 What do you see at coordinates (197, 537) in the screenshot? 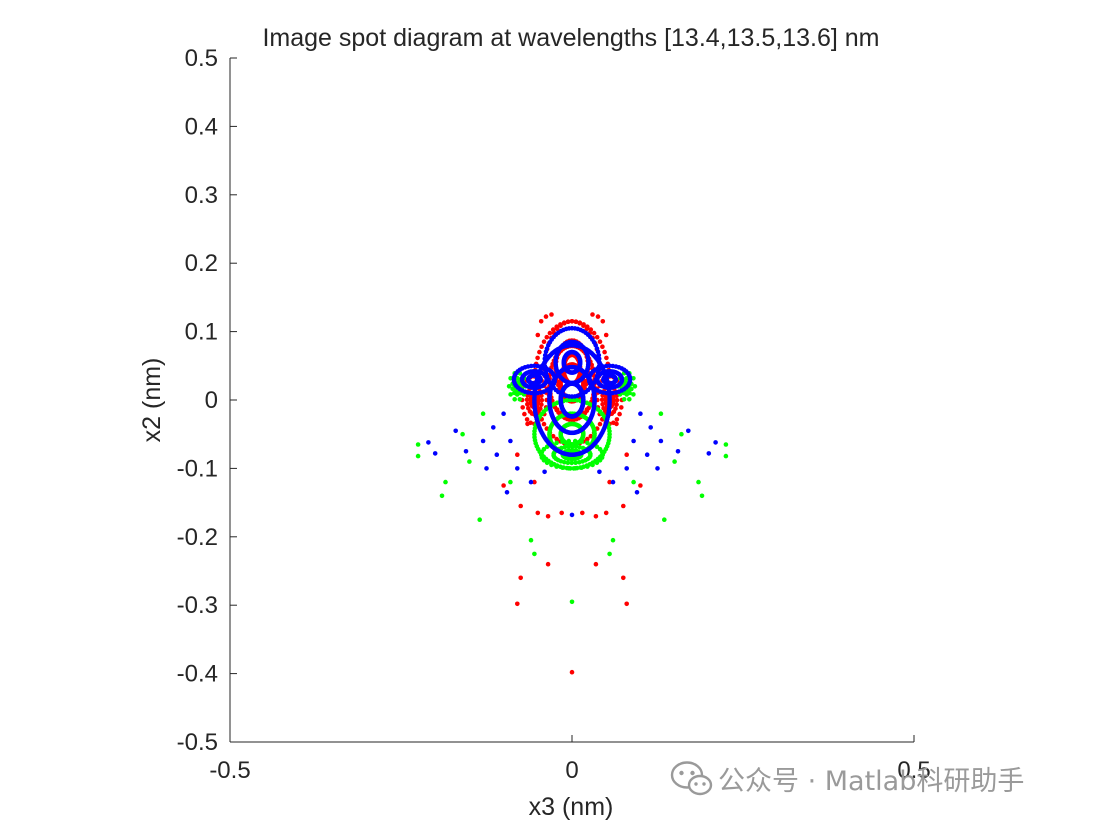
I see `y-tick-label: -0.2` at bounding box center [197, 537].